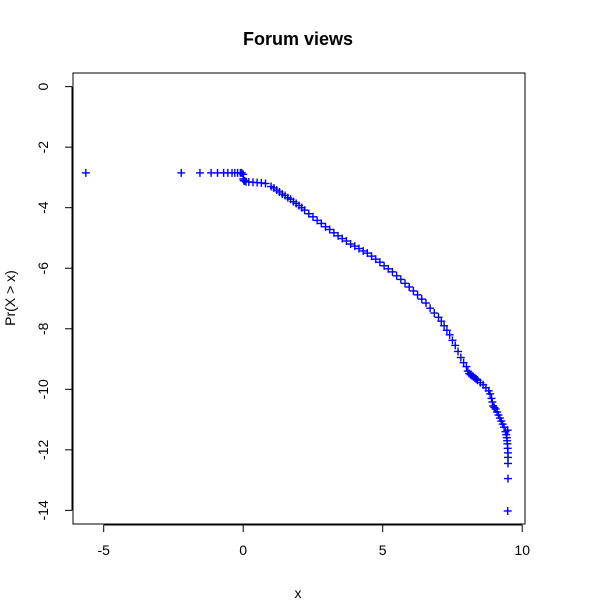  What do you see at coordinates (43, 450) in the screenshot?
I see `y-tick-label: -12` at bounding box center [43, 450].